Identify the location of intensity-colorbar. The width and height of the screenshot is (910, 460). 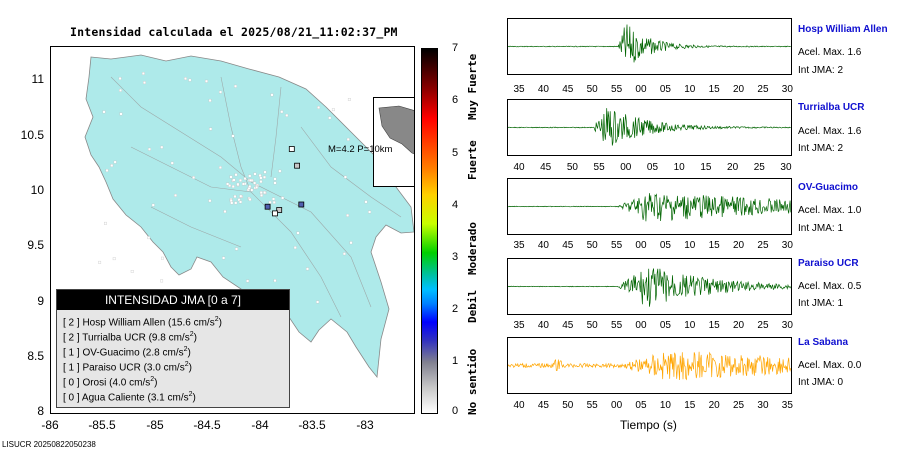
(429, 231).